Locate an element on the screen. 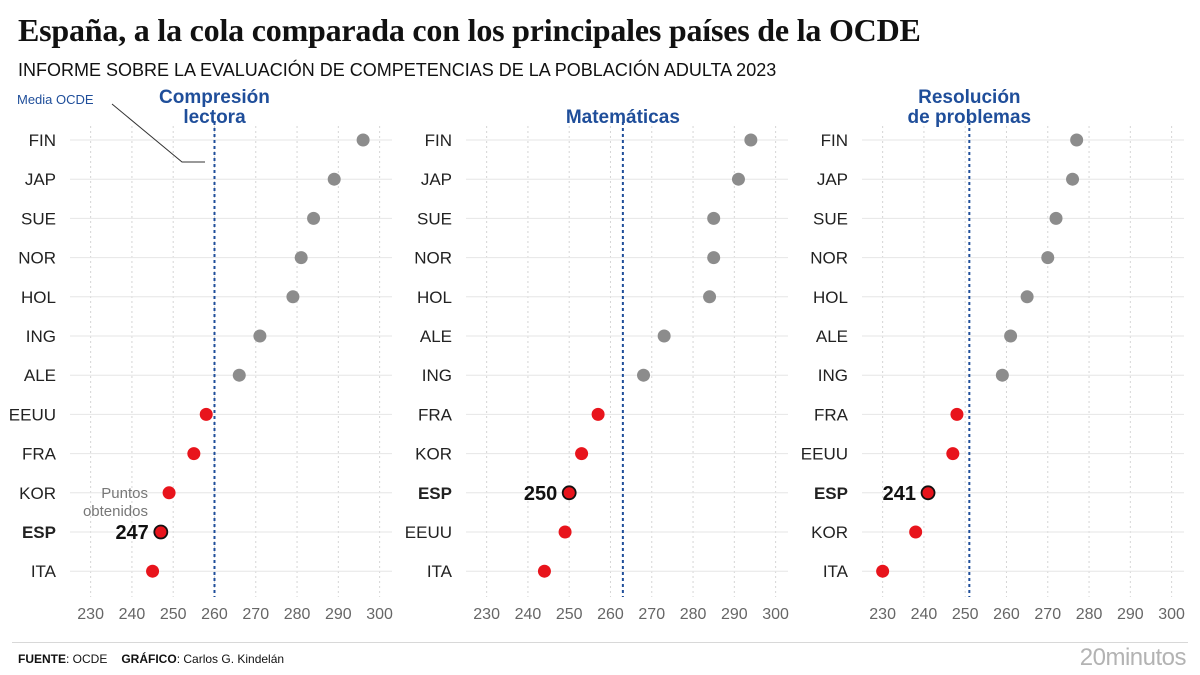 The image size is (1200, 675). panel-title: Resolución is located at coordinates (969, 97).